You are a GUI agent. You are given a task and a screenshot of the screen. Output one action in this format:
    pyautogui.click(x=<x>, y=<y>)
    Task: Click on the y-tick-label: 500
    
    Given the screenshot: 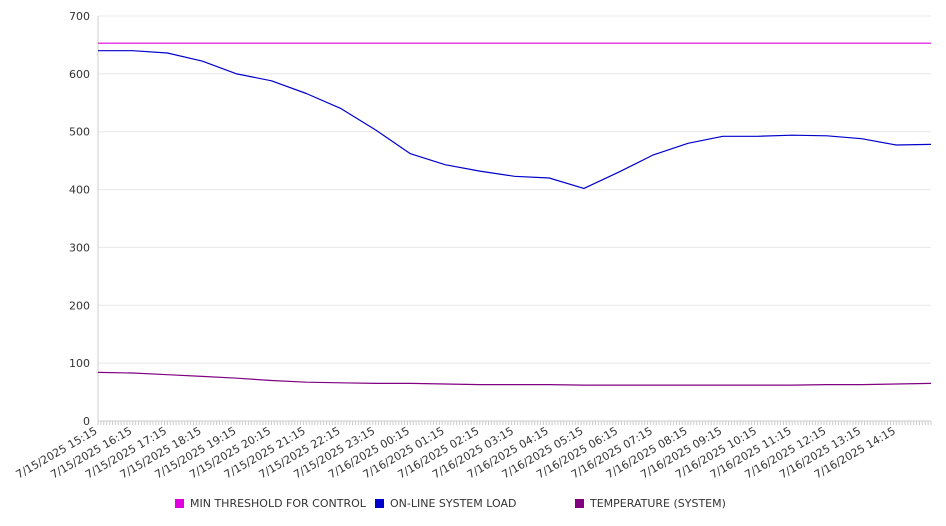 What is the action you would take?
    pyautogui.click(x=79, y=132)
    